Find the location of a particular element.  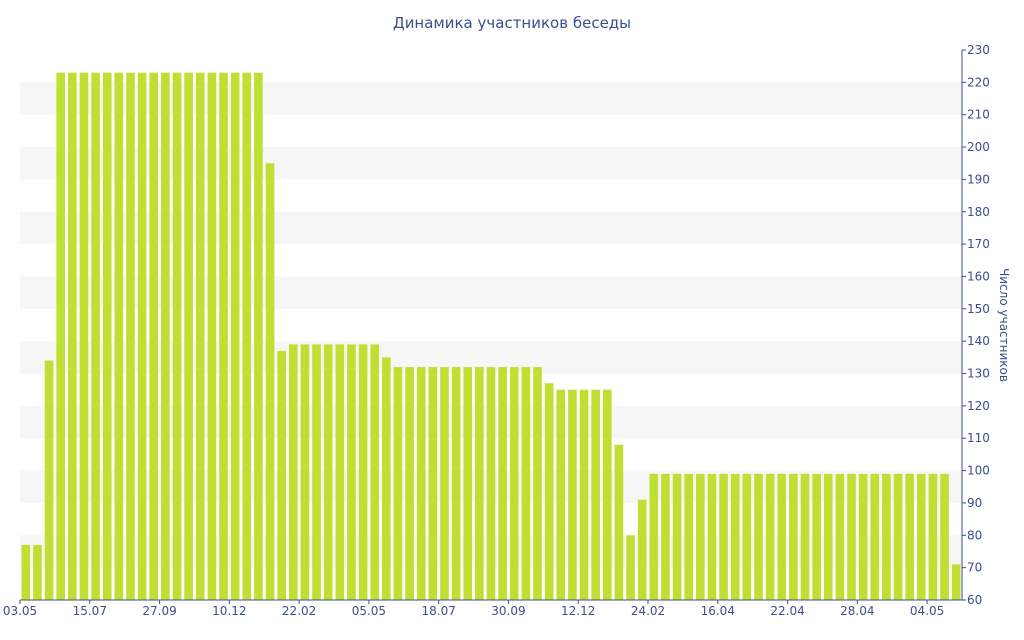

y-tick-label: 180 is located at coordinates (978, 212).